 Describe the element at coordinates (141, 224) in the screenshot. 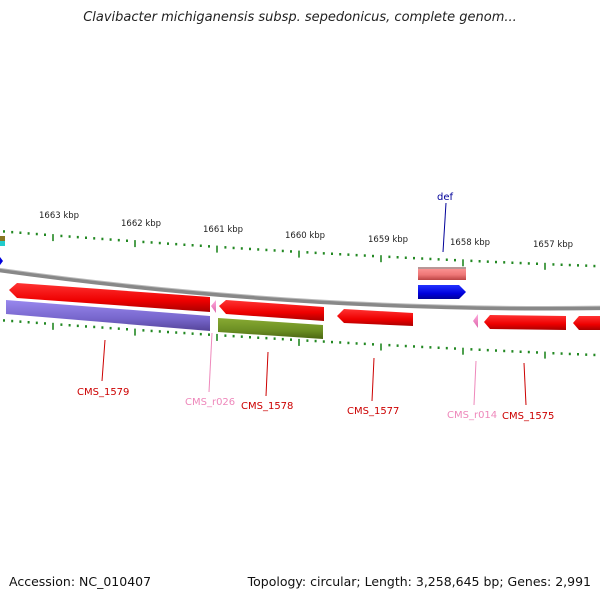

I see `tick-label-1662: 1662 kbp` at that location.